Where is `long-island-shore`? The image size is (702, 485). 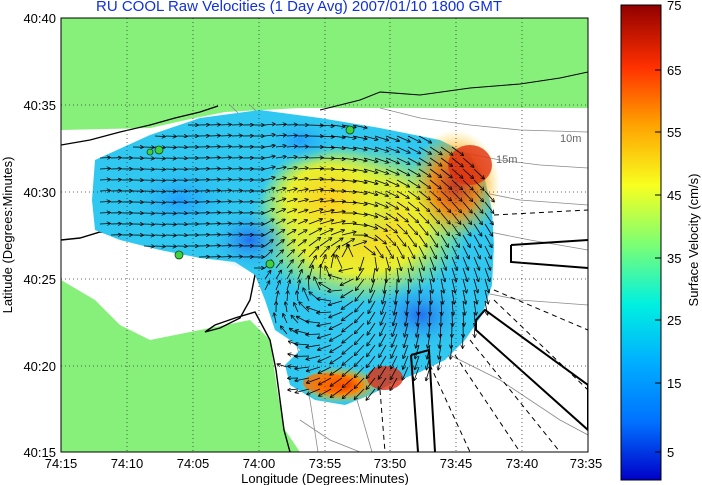
long-island-shore is located at coordinates (453, 91).